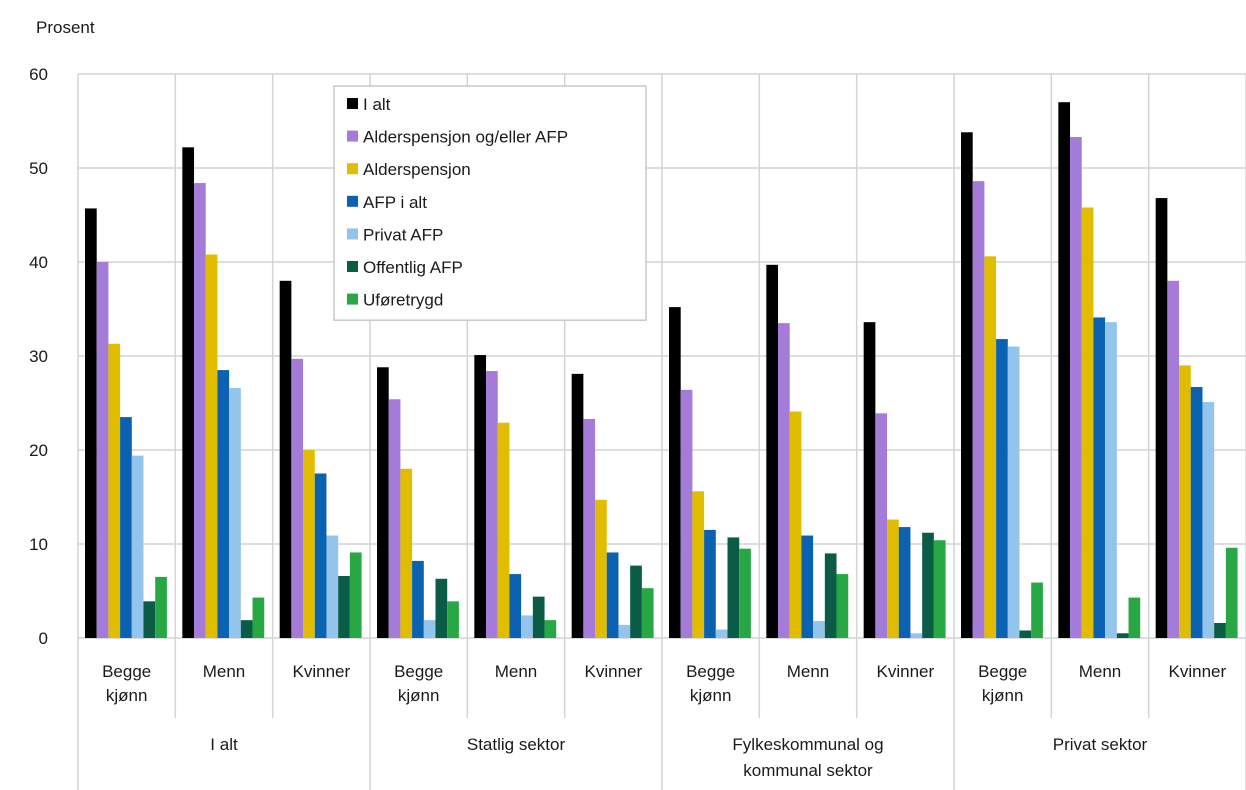 The image size is (1246, 790). I want to click on y-tick-label: 0, so click(43, 638).